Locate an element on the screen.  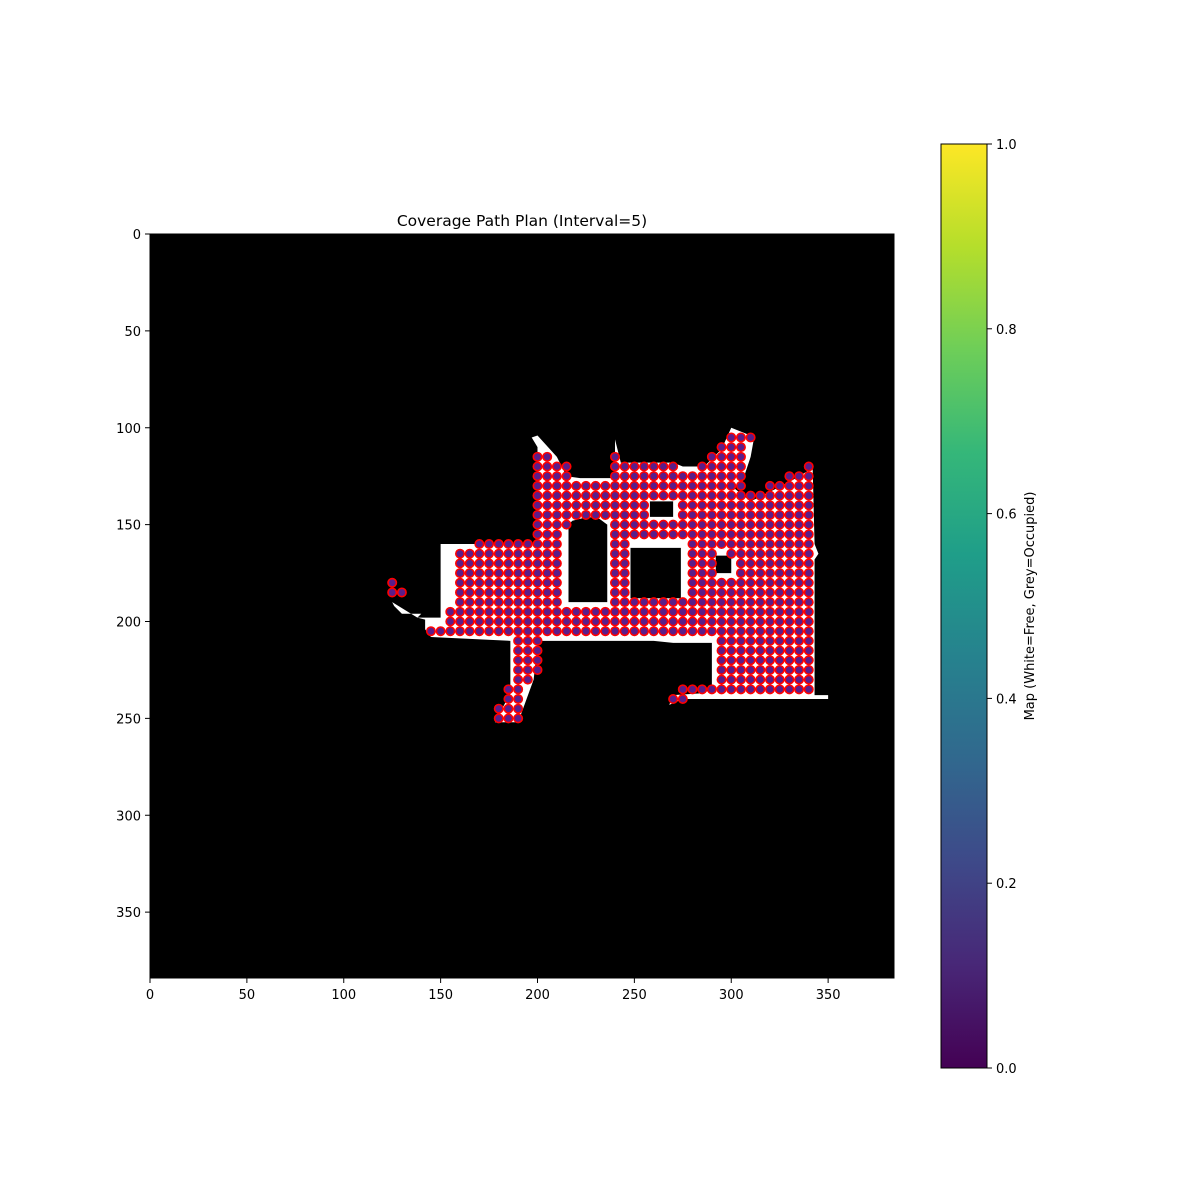
y-tick-label: 0 is located at coordinates (137, 235).